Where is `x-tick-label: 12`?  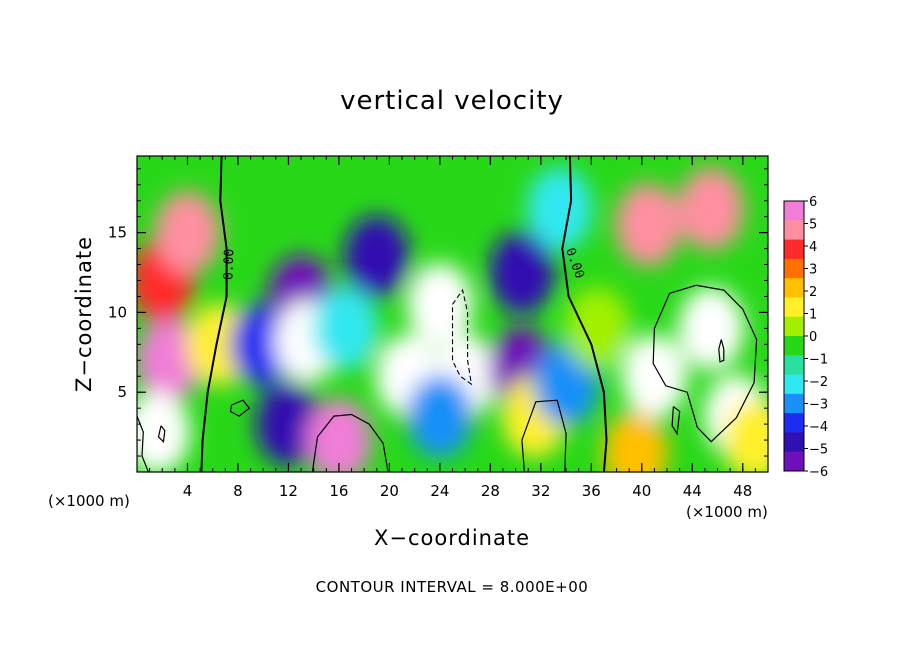
x-tick-label: 12 is located at coordinates (288, 491).